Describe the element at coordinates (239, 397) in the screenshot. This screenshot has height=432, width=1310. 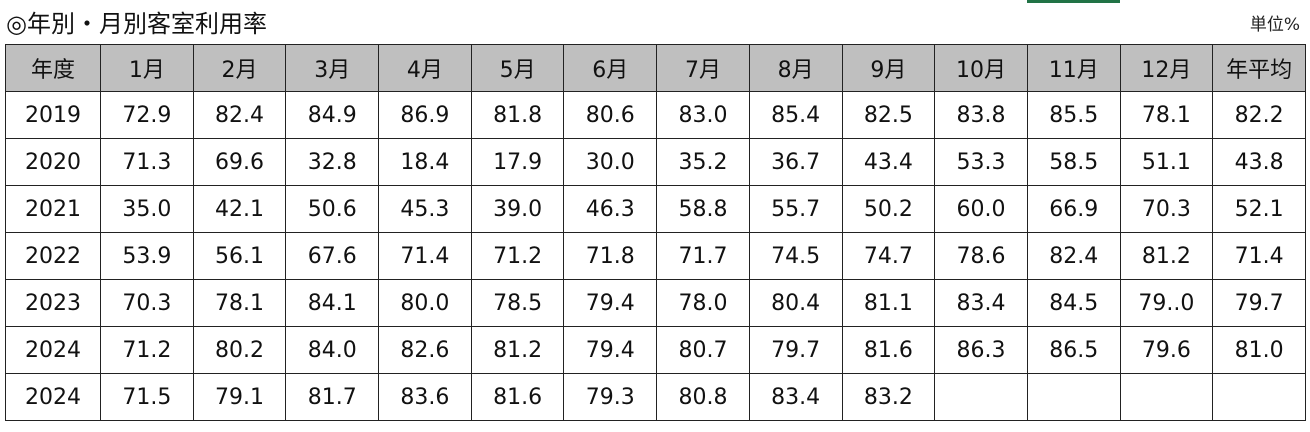
I see `value-cell: 79.1` at that location.